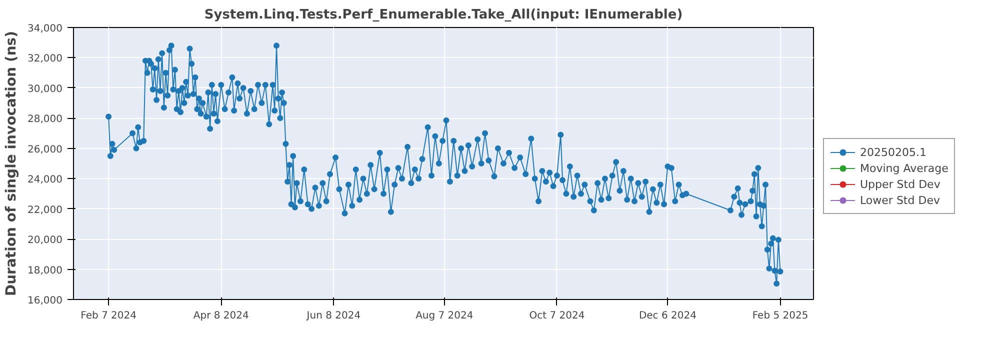 Image resolution: width=1000 pixels, height=350 pixels. Describe the element at coordinates (45, 150) in the screenshot. I see `y-tick-label: 26,000` at that location.